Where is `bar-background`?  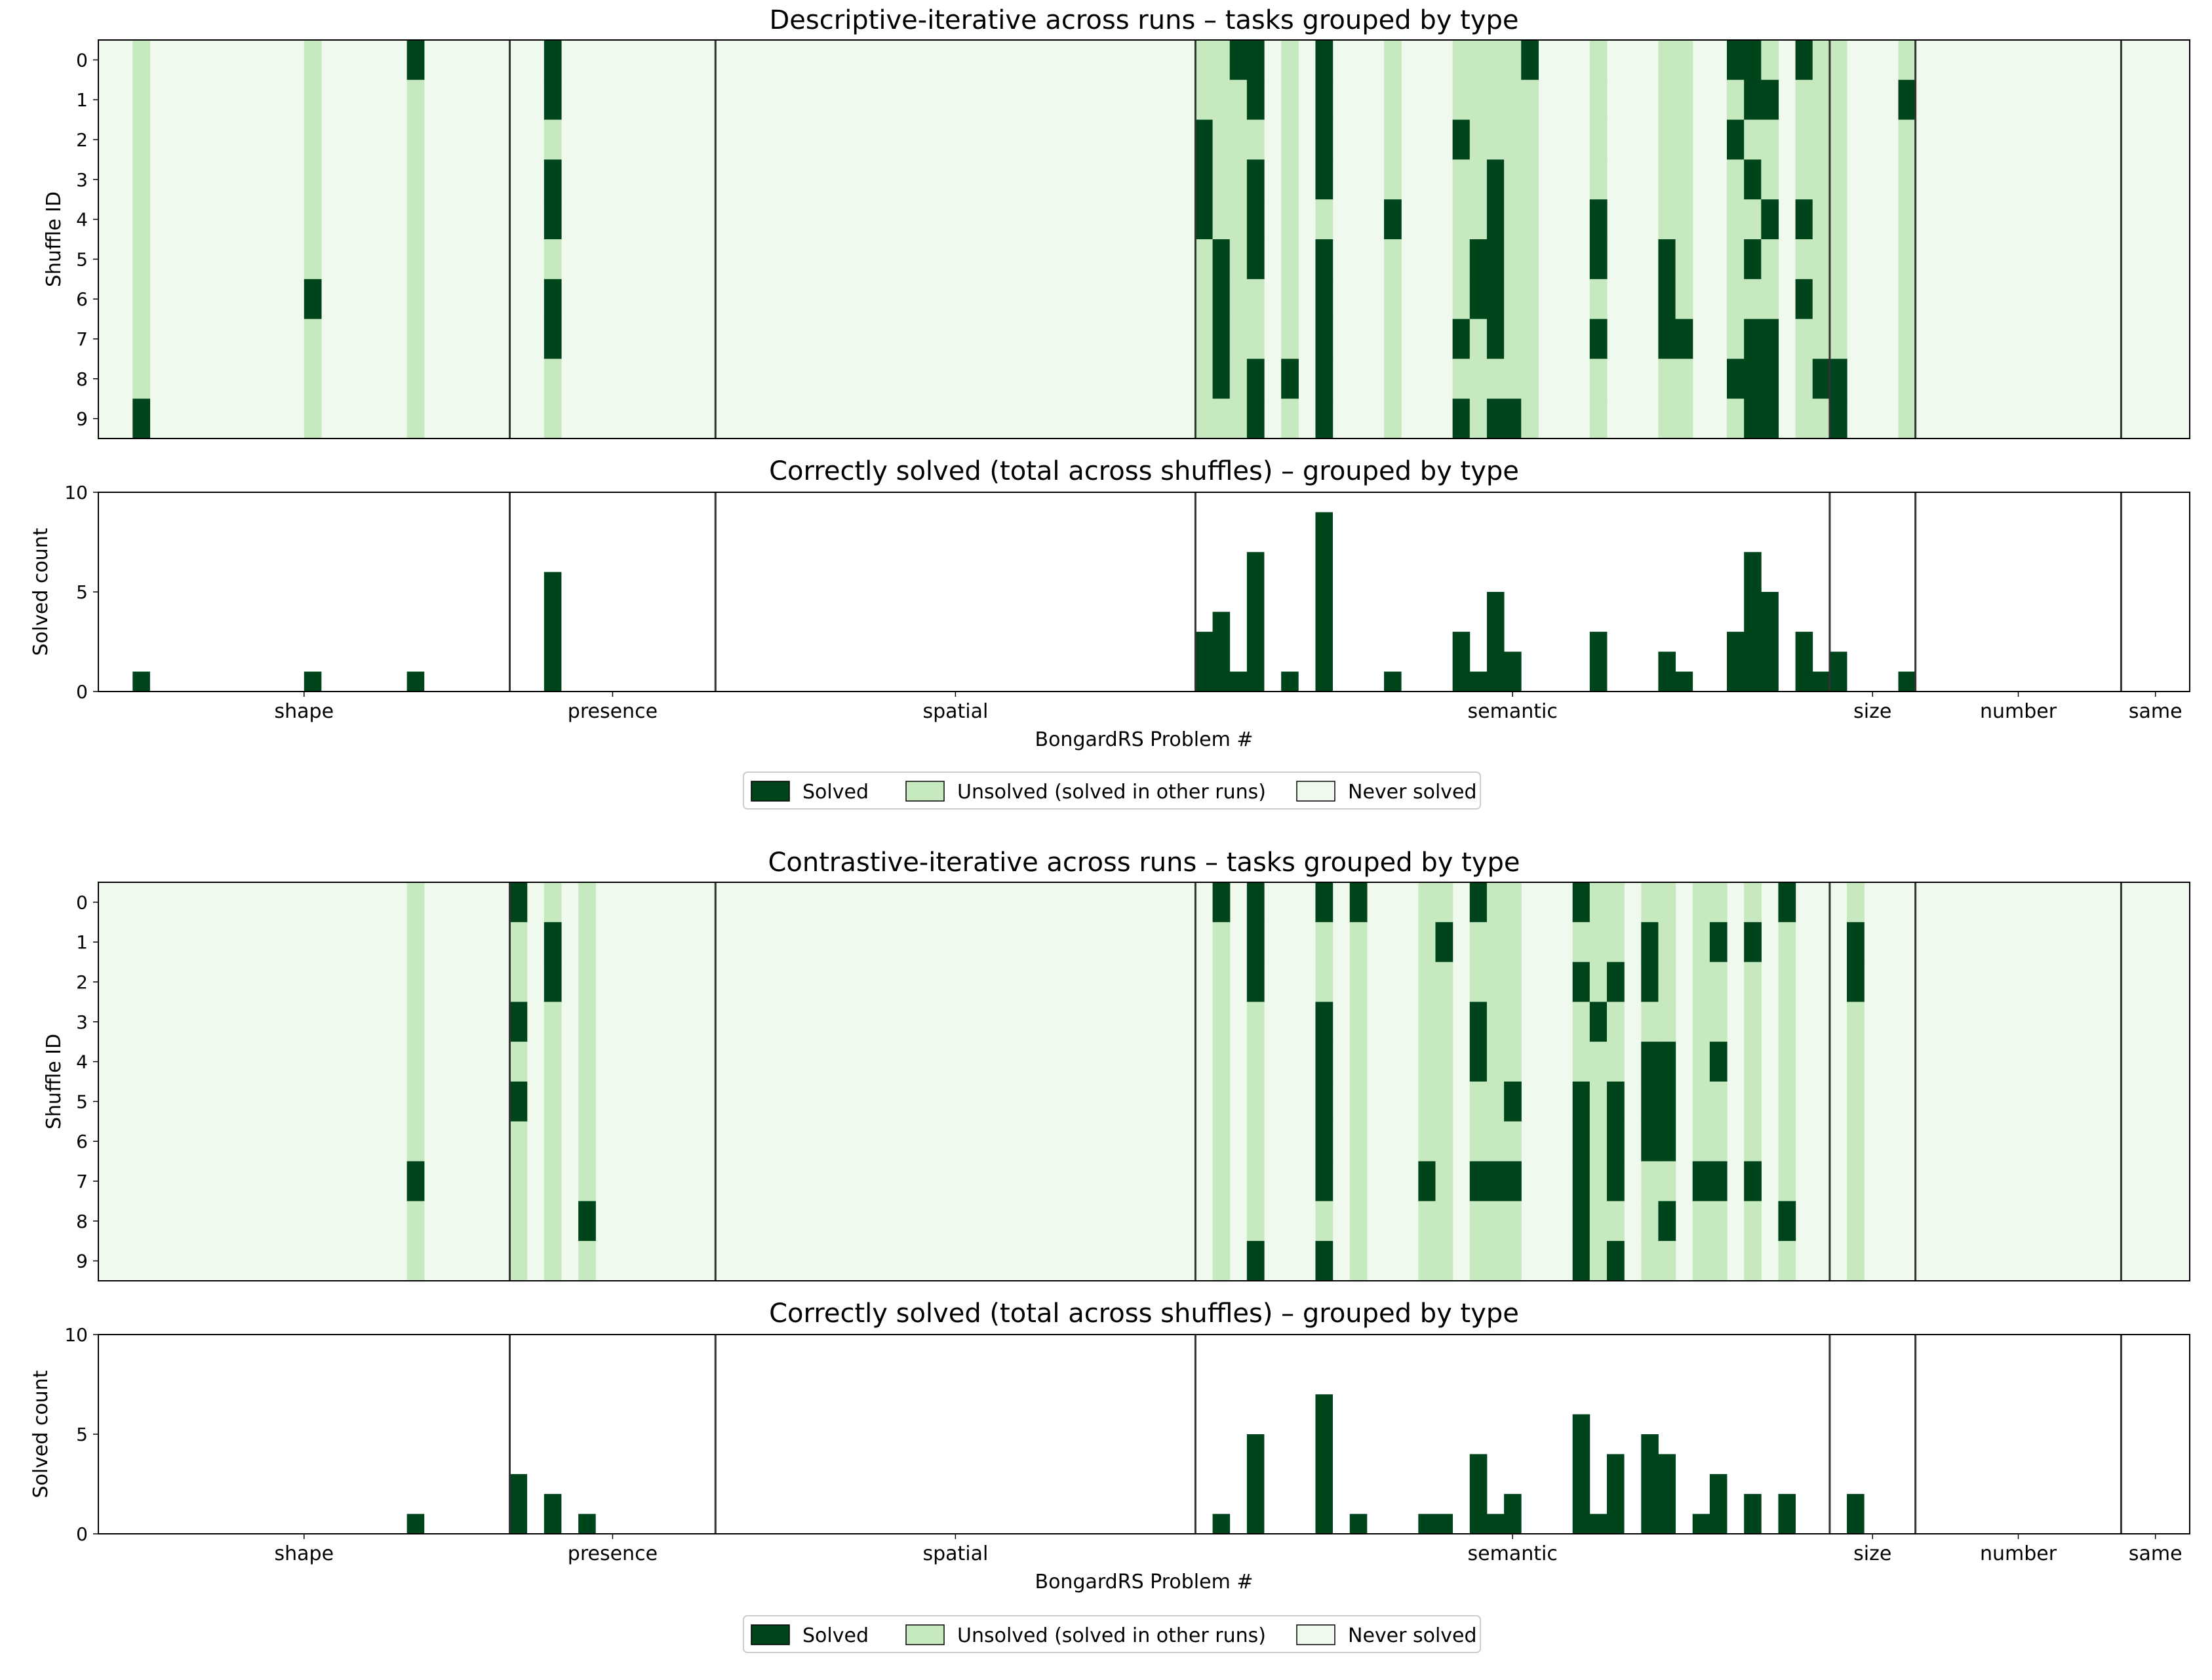 bar-background is located at coordinates (1144, 592).